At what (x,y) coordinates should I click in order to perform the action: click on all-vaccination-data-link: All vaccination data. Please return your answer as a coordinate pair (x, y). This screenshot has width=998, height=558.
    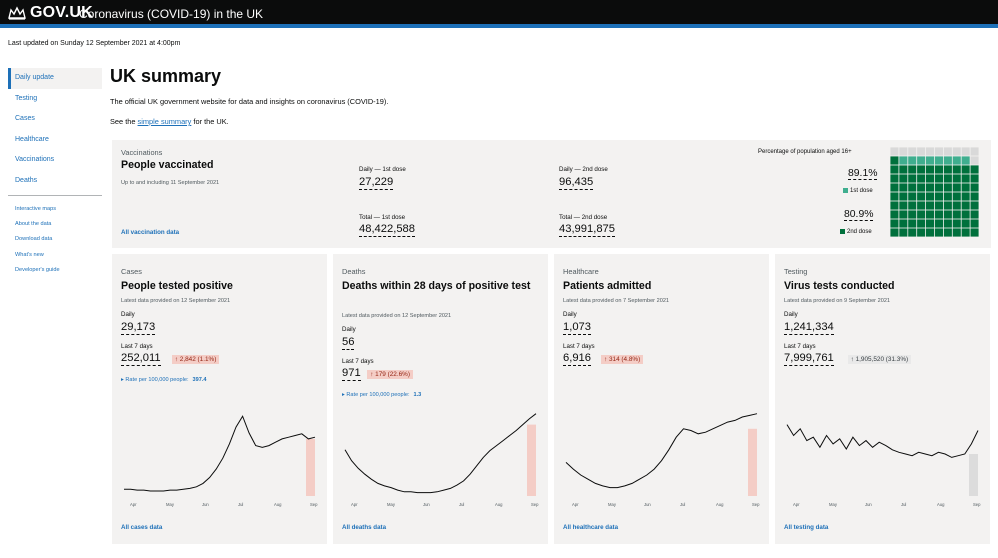
    Looking at the image, I should click on (150, 232).